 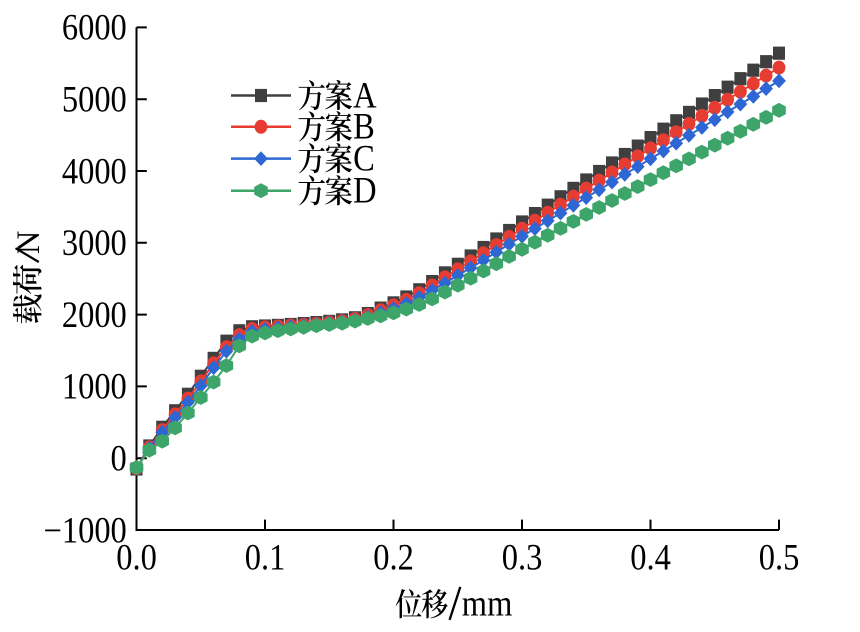 What do you see at coordinates (94, 172) in the screenshot?
I see `svg-text: 4000` at bounding box center [94, 172].